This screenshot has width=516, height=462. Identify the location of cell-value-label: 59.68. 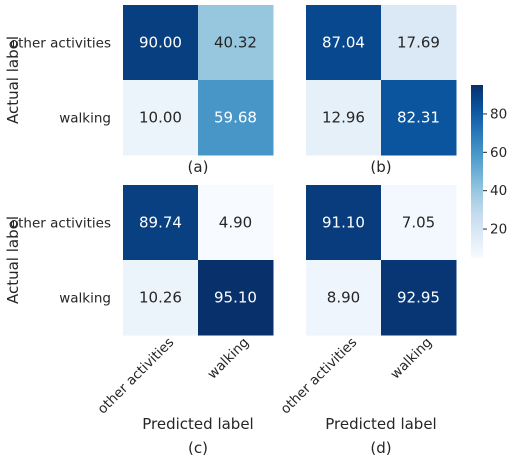
(235, 118).